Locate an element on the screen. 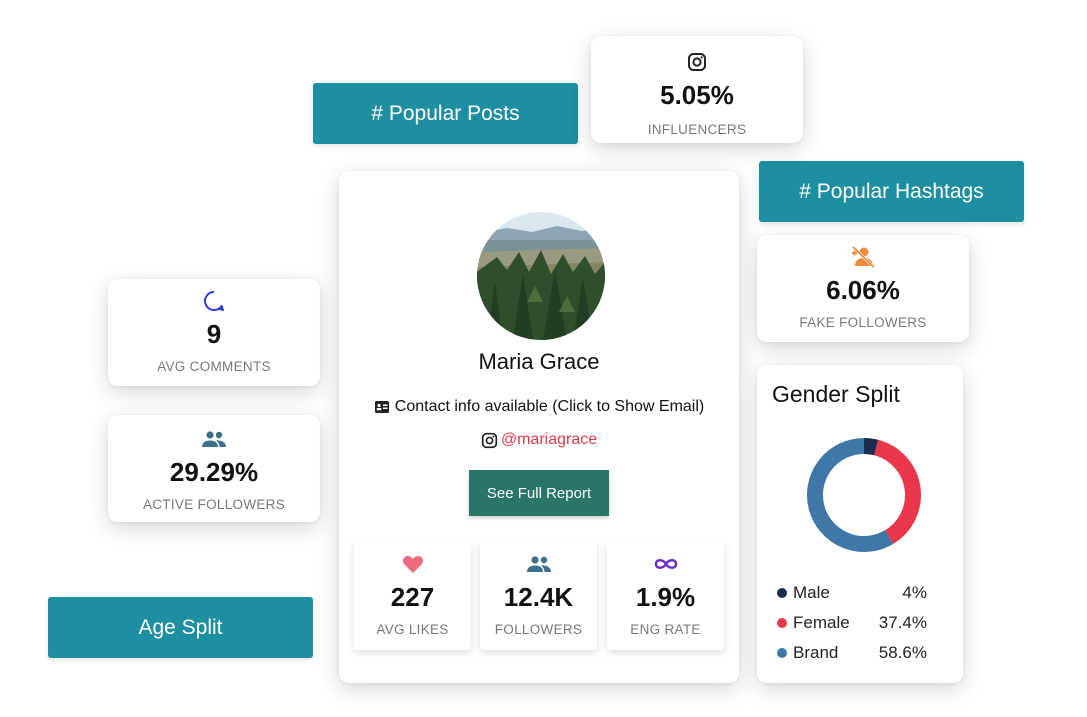  avg-likes-label: AVG LIKES is located at coordinates (412, 629).